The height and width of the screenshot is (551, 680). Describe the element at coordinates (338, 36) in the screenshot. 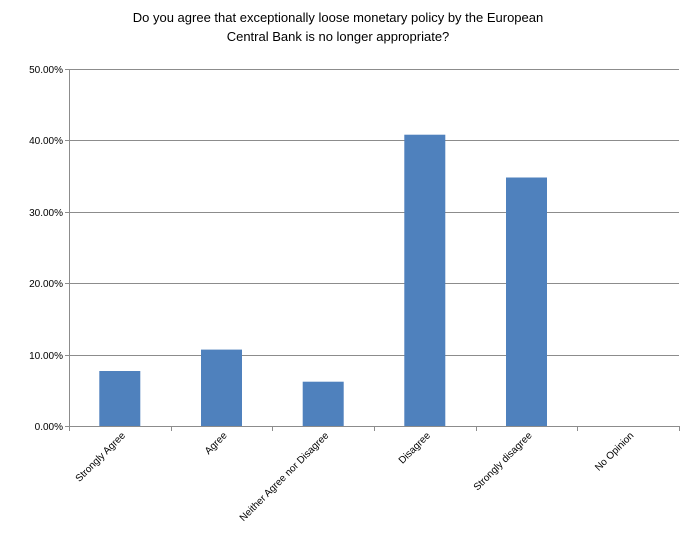

I see `chart-title-line-2: Central Bank is no longer appropriate?` at that location.